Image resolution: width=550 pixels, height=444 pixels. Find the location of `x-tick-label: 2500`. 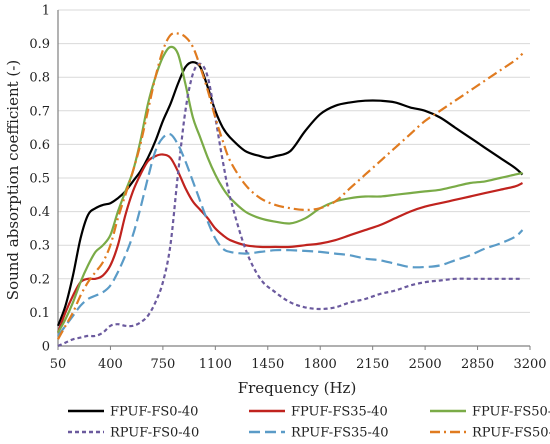

x-tick-label: 2500 is located at coordinates (425, 364).